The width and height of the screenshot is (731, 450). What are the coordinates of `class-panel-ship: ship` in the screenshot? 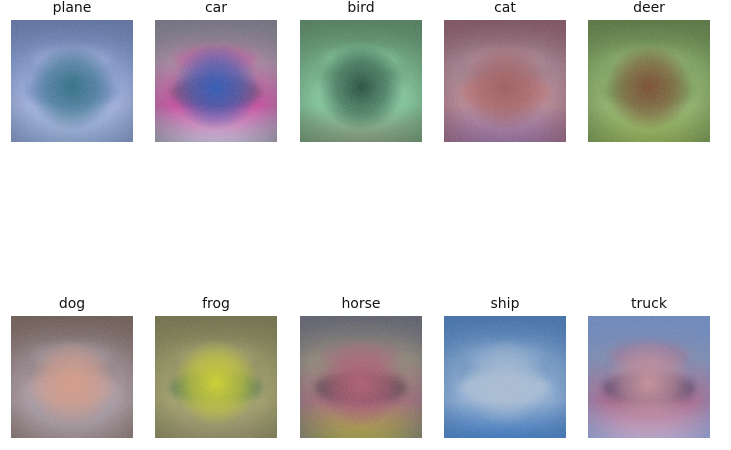 It's located at (505, 367).